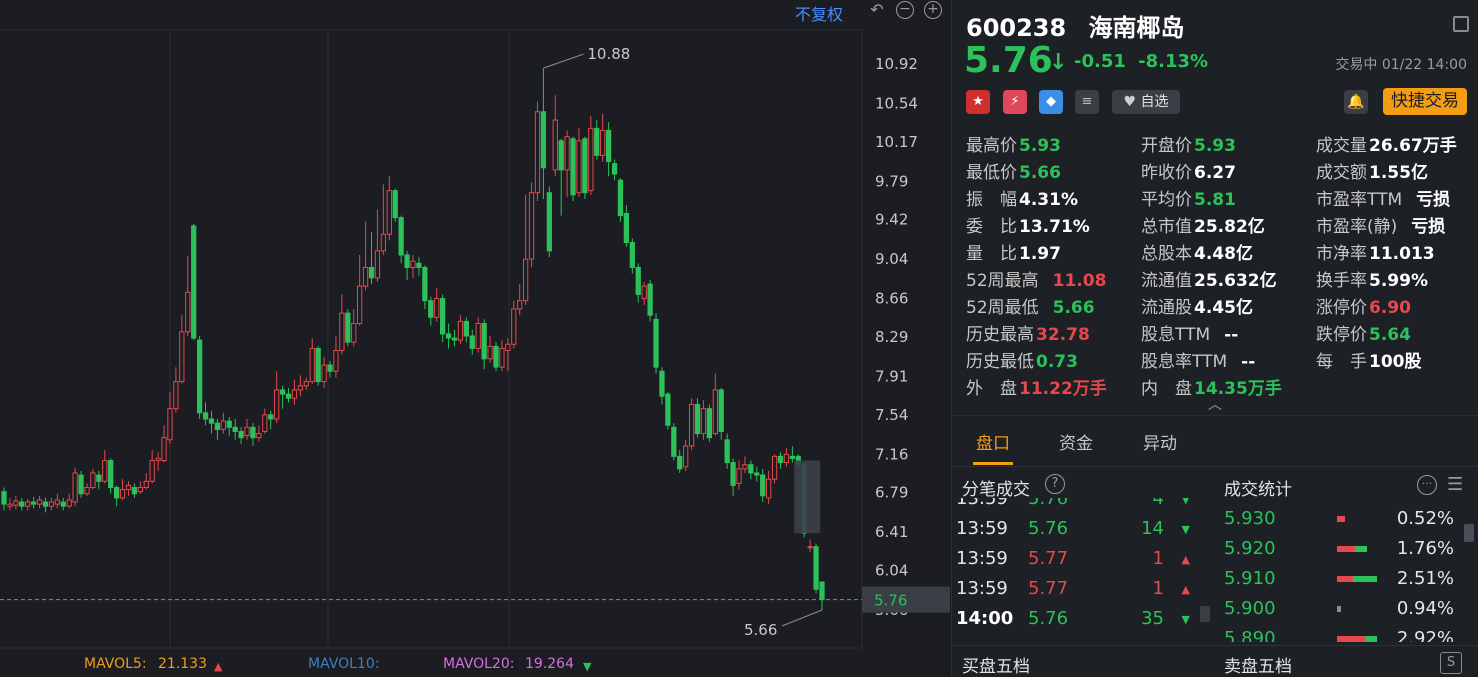  Describe the element at coordinates (905, 10) in the screenshot. I see `zoom-out-icon: −` at that location.